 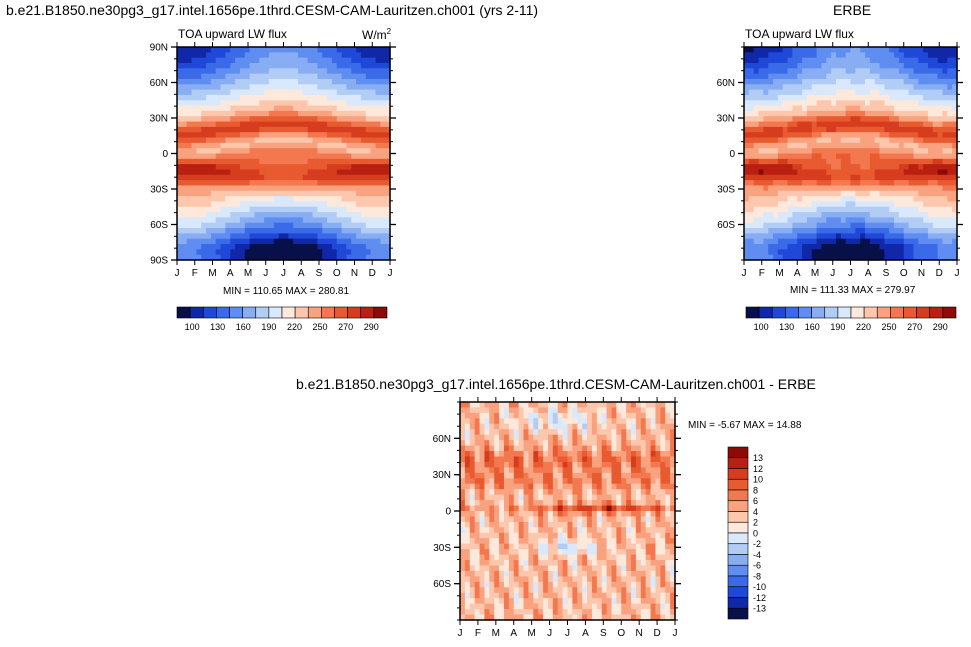 I want to click on diff-heatmap-xlabel: O, so click(x=621, y=633).